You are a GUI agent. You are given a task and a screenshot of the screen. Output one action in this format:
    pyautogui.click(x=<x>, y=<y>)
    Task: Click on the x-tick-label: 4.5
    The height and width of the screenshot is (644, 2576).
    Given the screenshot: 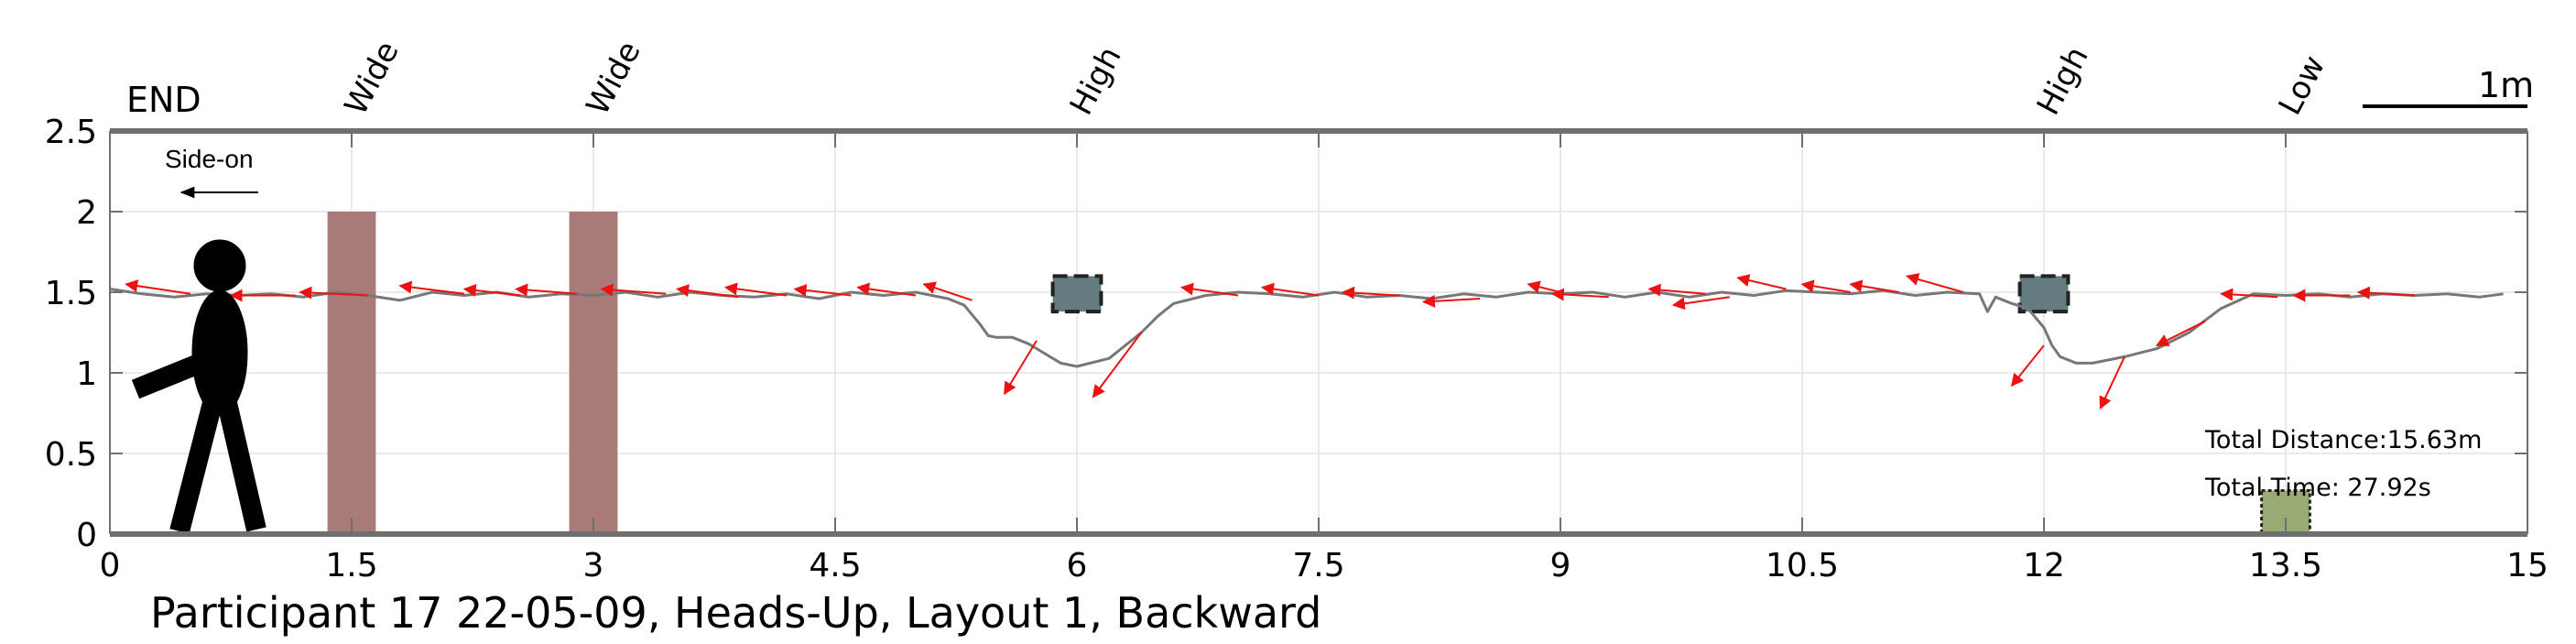 What is the action you would take?
    pyautogui.click(x=835, y=566)
    